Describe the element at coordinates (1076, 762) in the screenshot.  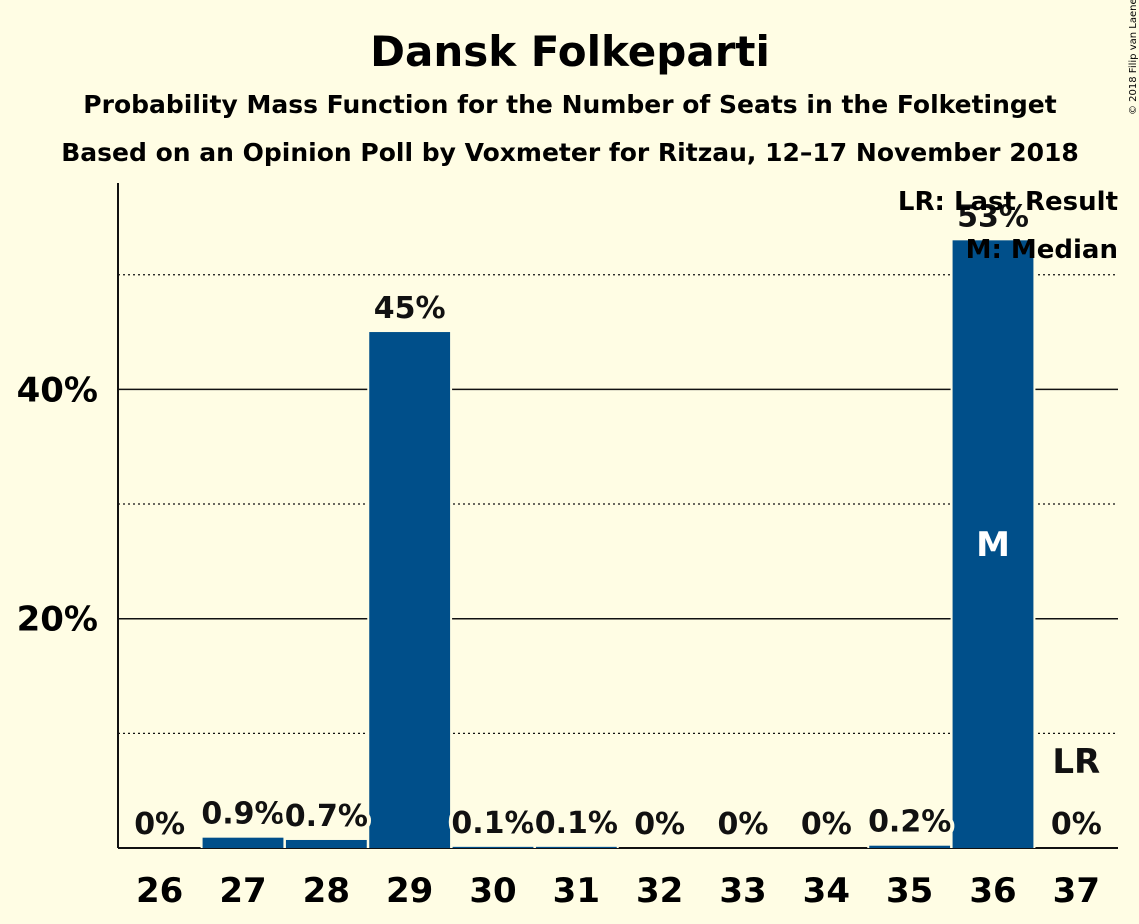
I see `last-result-marker: LR` at that location.